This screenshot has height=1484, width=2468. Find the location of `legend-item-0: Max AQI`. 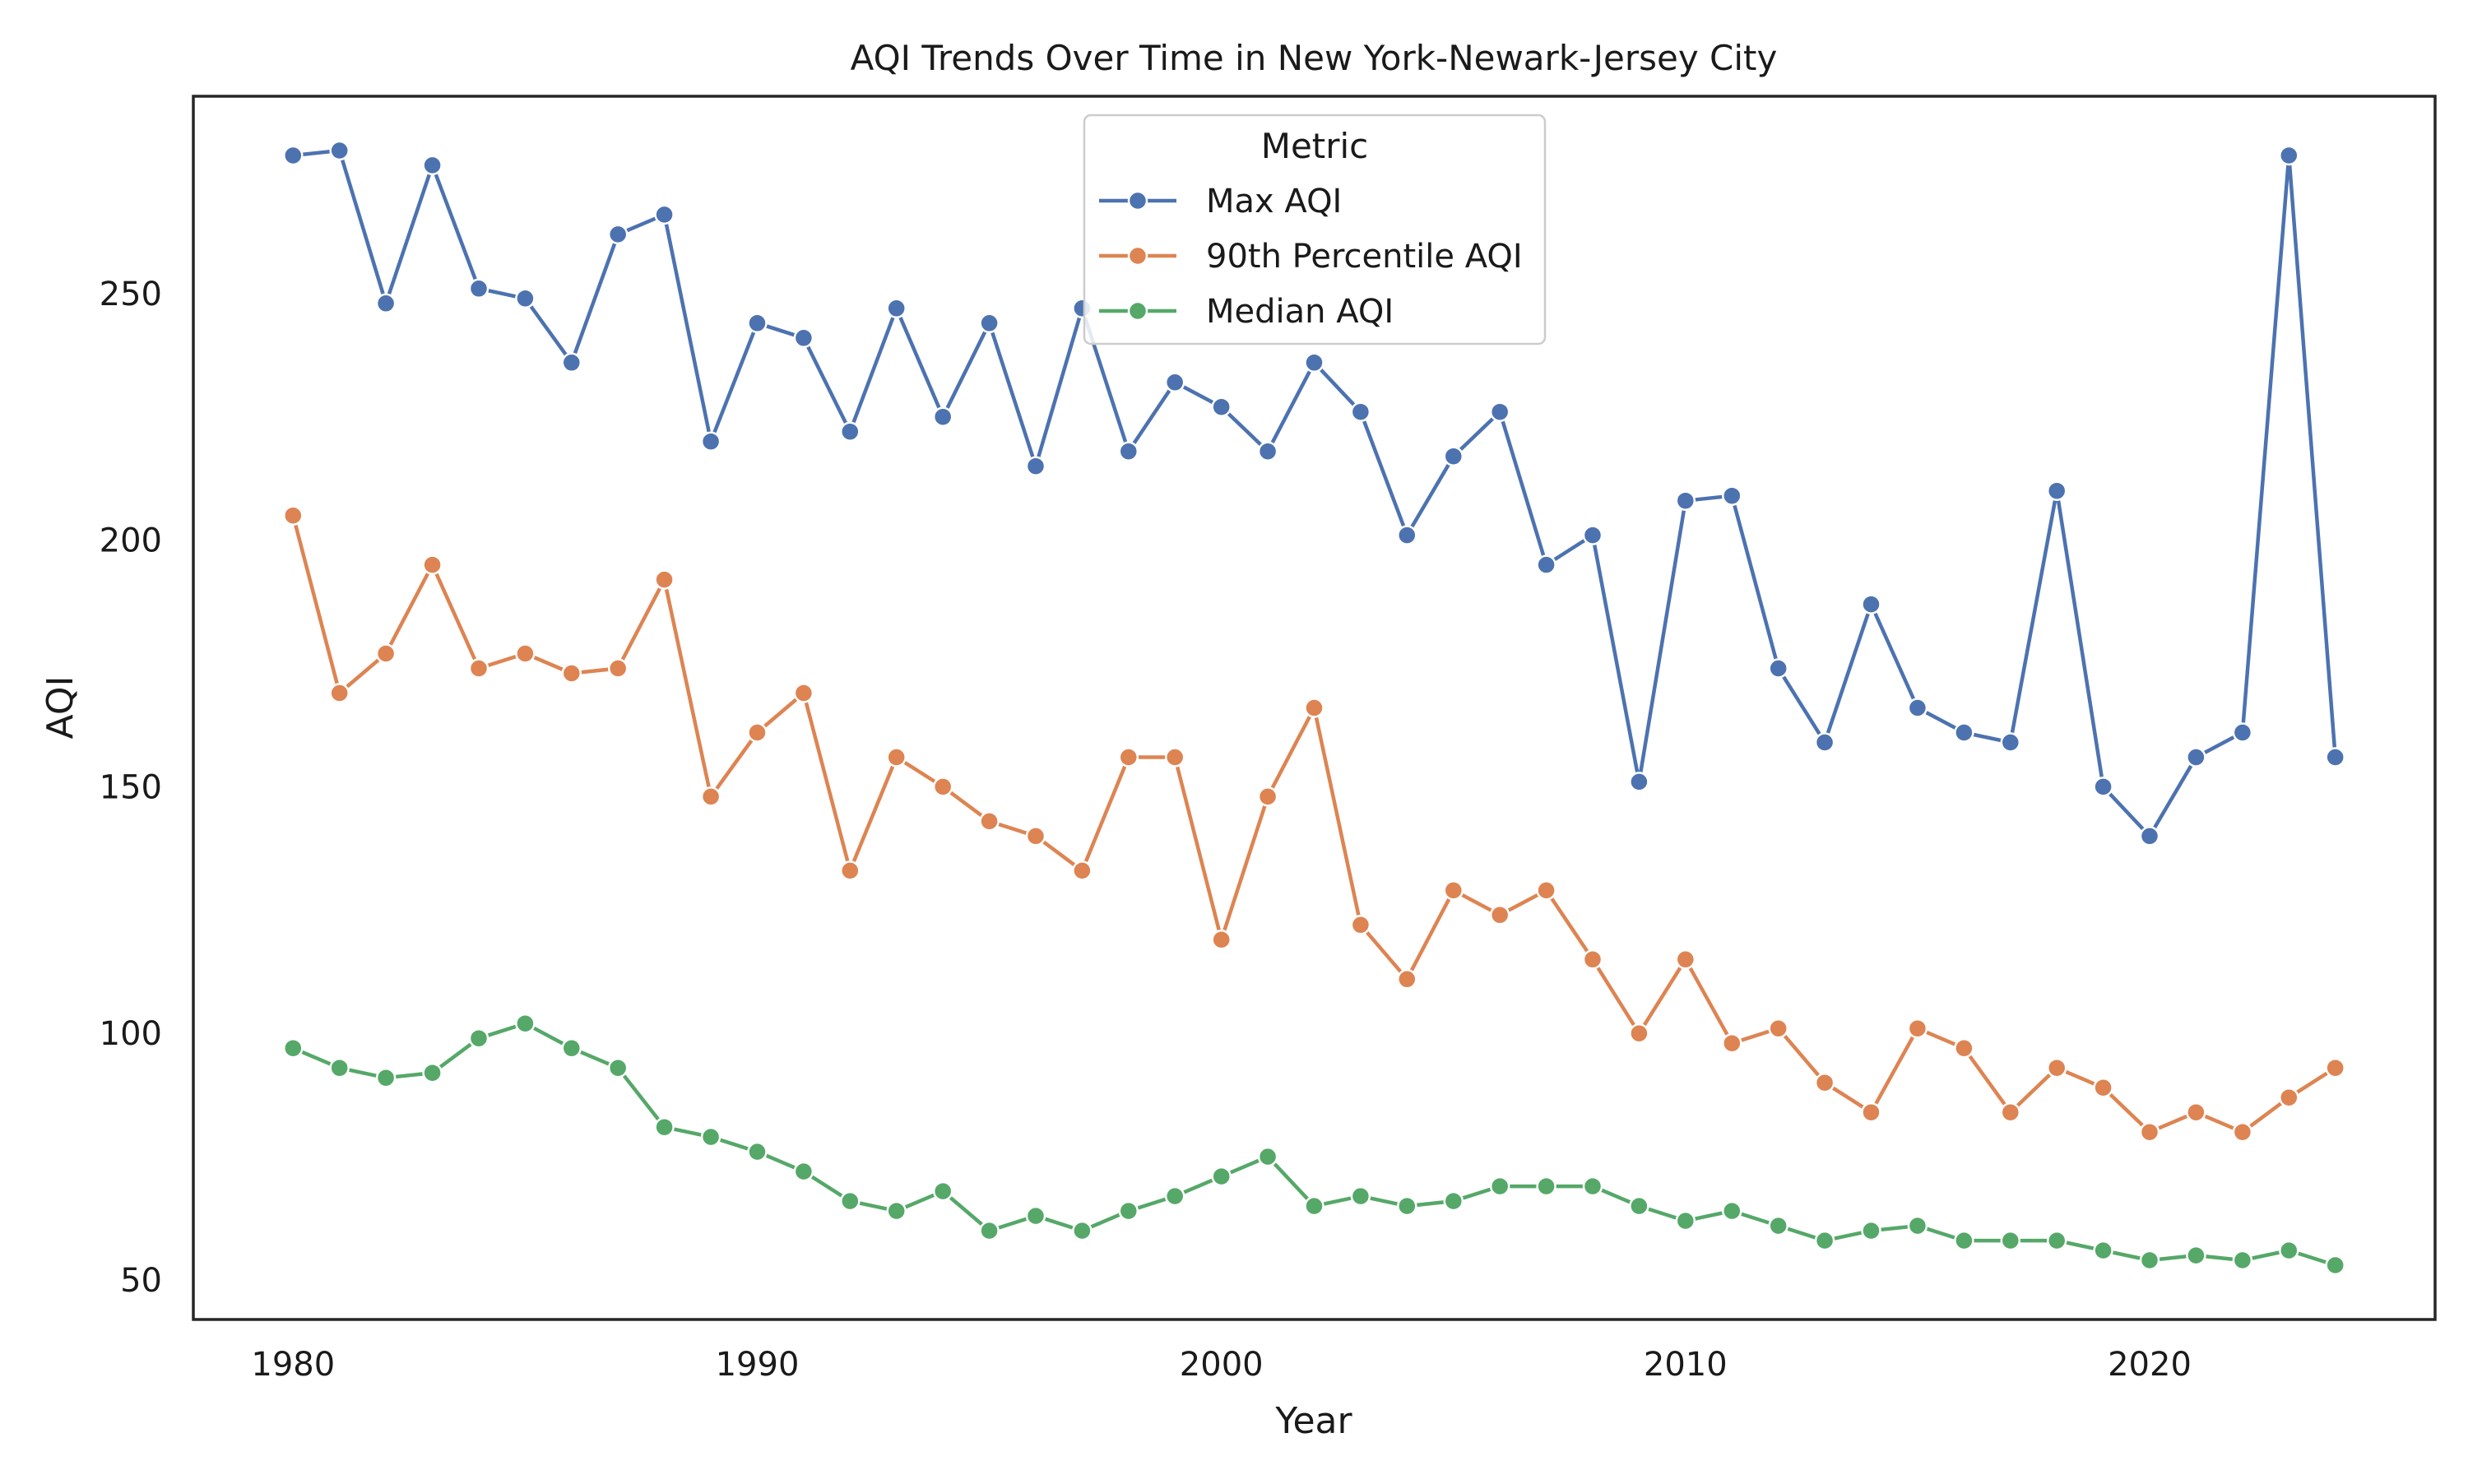

legend-item-0: Max AQI is located at coordinates (1220, 201).